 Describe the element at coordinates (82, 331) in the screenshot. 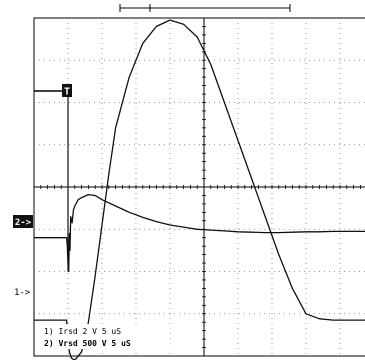

I see `legend-channel-1: 1) Irsd 2 V 5 uS` at that location.